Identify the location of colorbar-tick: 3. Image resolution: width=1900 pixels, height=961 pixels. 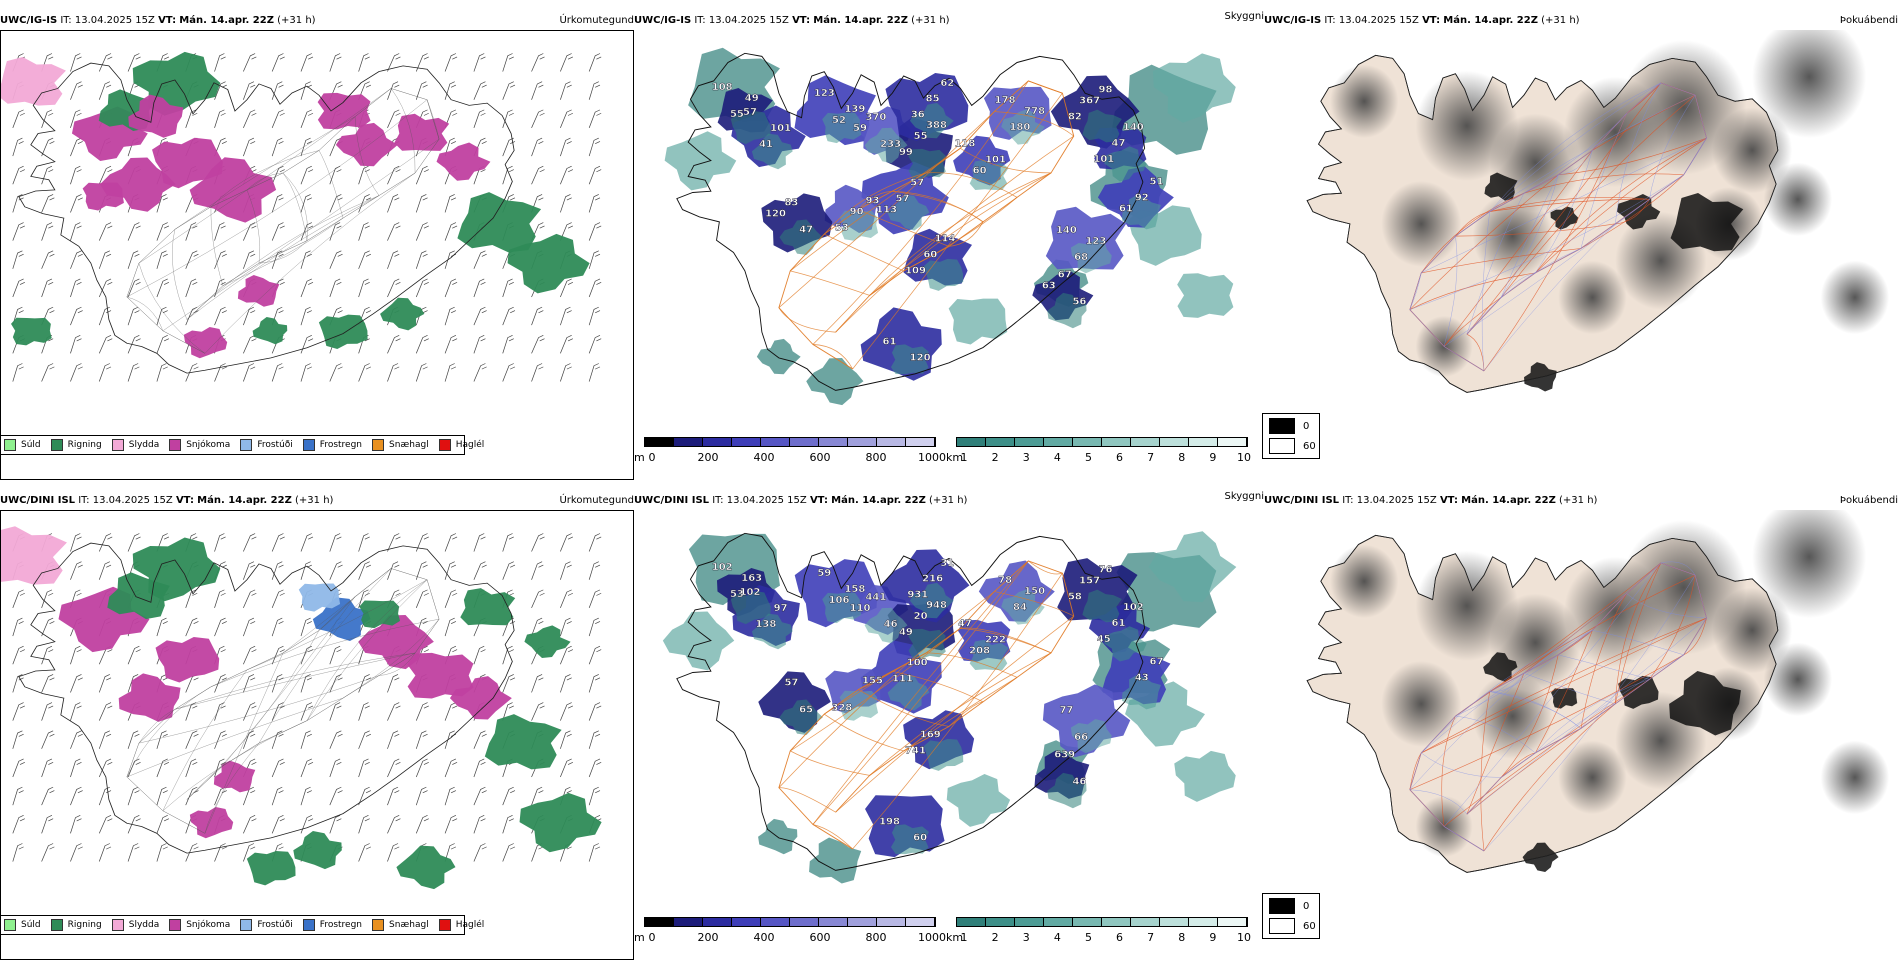
(1026, 457).